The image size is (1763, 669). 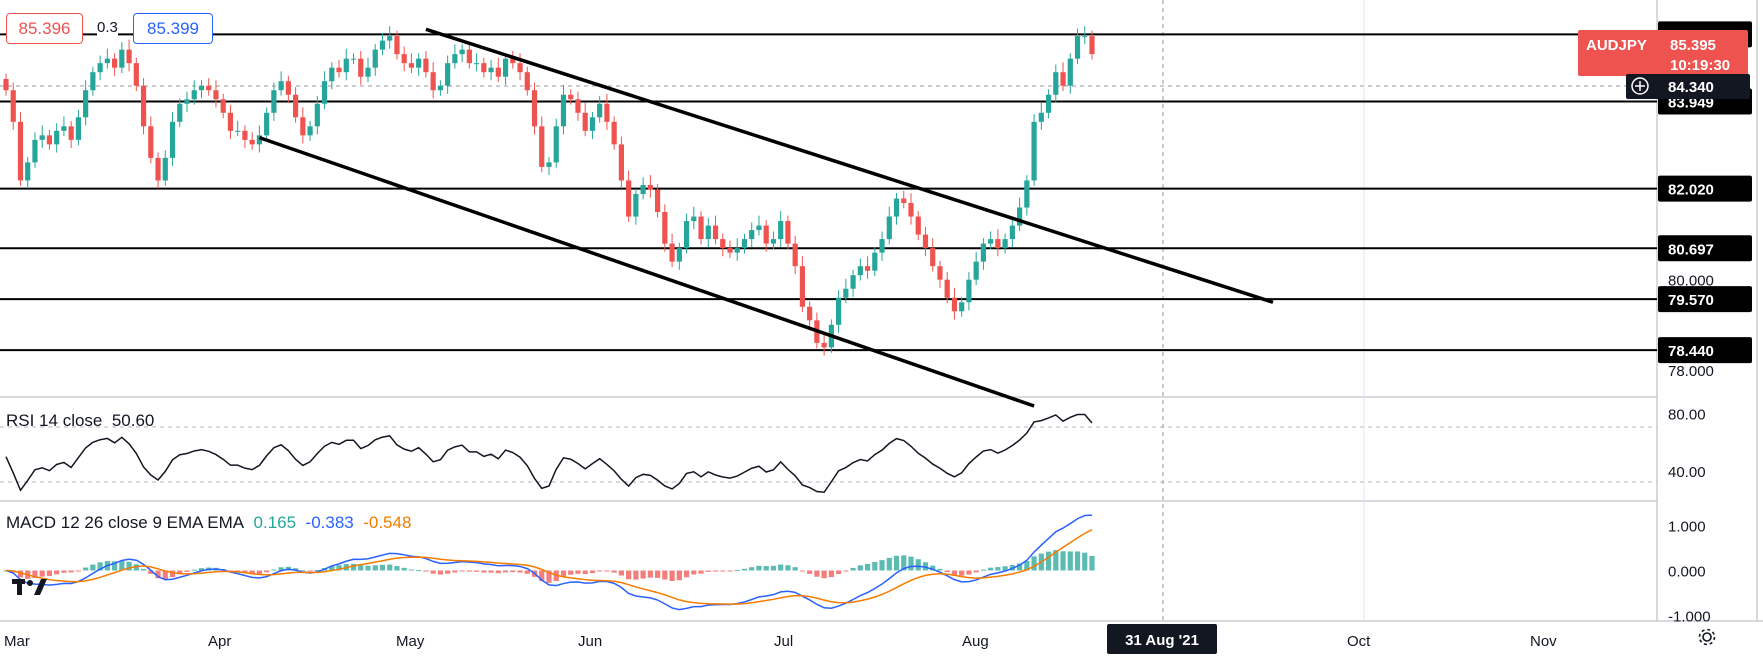 I want to click on time-axis: Mar Apr May Jun Jul Aug Oct Nov, so click(x=780, y=641).